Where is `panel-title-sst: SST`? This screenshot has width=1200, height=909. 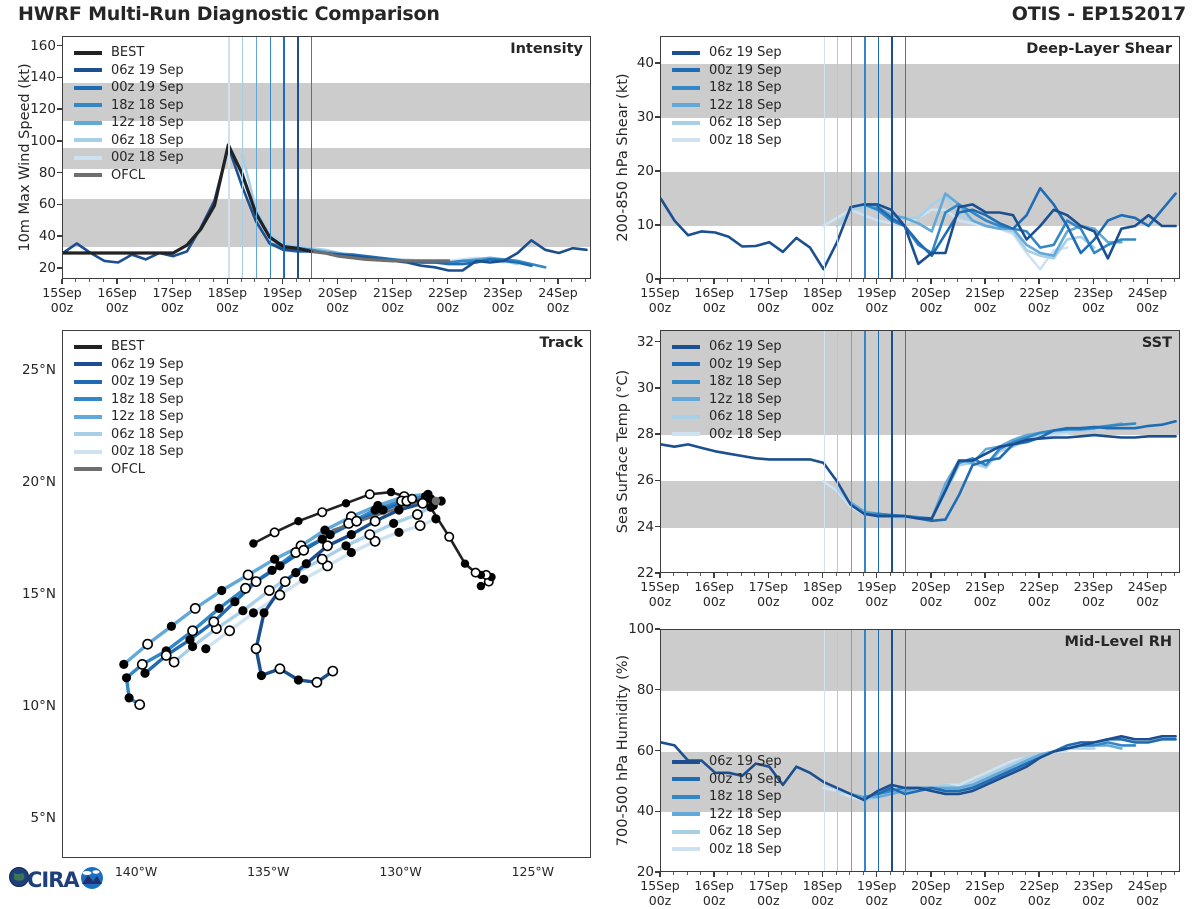 panel-title-sst: SST is located at coordinates (1156, 343).